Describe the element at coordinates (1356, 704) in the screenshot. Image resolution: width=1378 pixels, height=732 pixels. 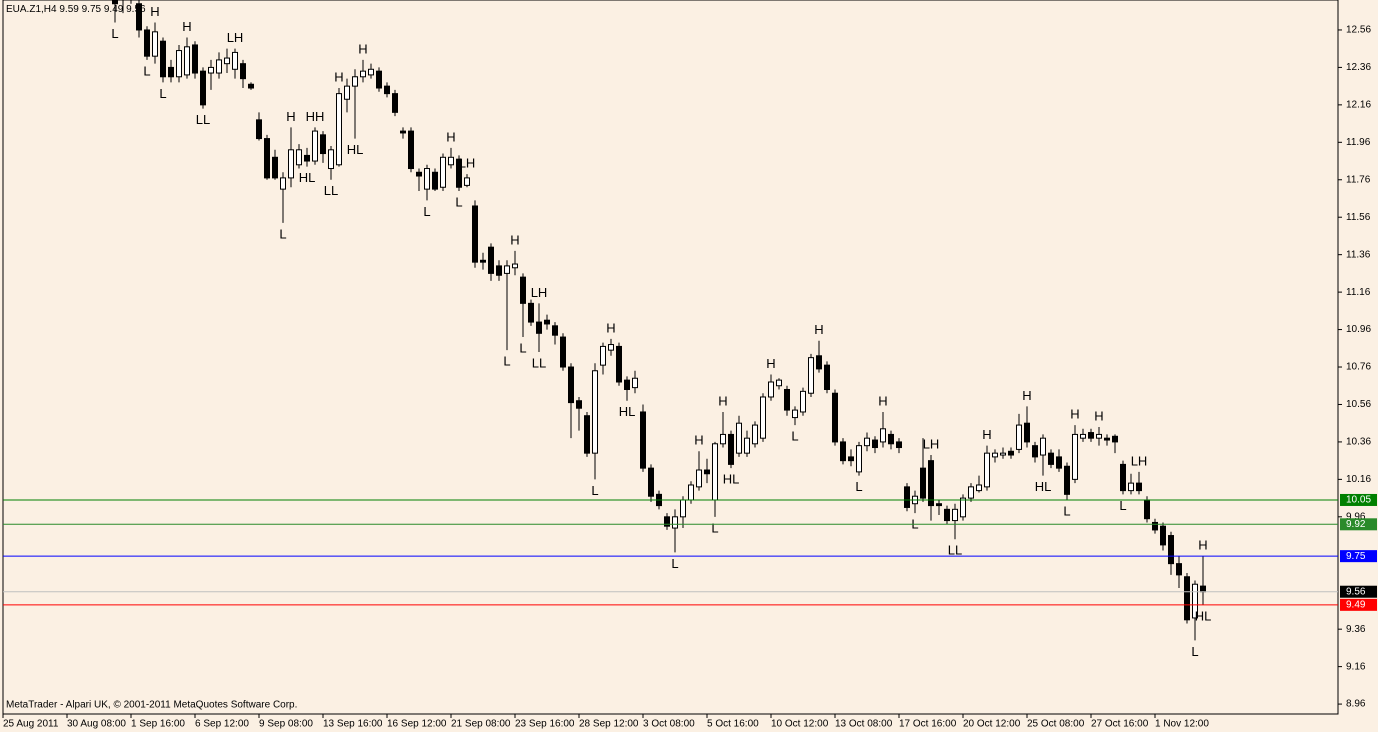
I see `y-tick-label: 8.96` at that location.